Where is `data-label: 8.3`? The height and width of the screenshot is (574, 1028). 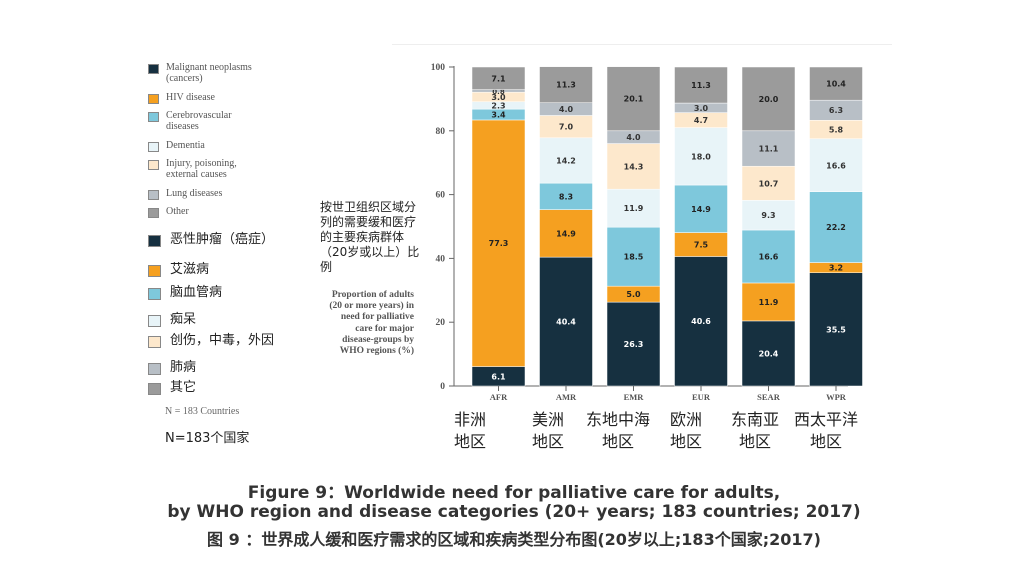 data-label: 8.3 is located at coordinates (566, 196).